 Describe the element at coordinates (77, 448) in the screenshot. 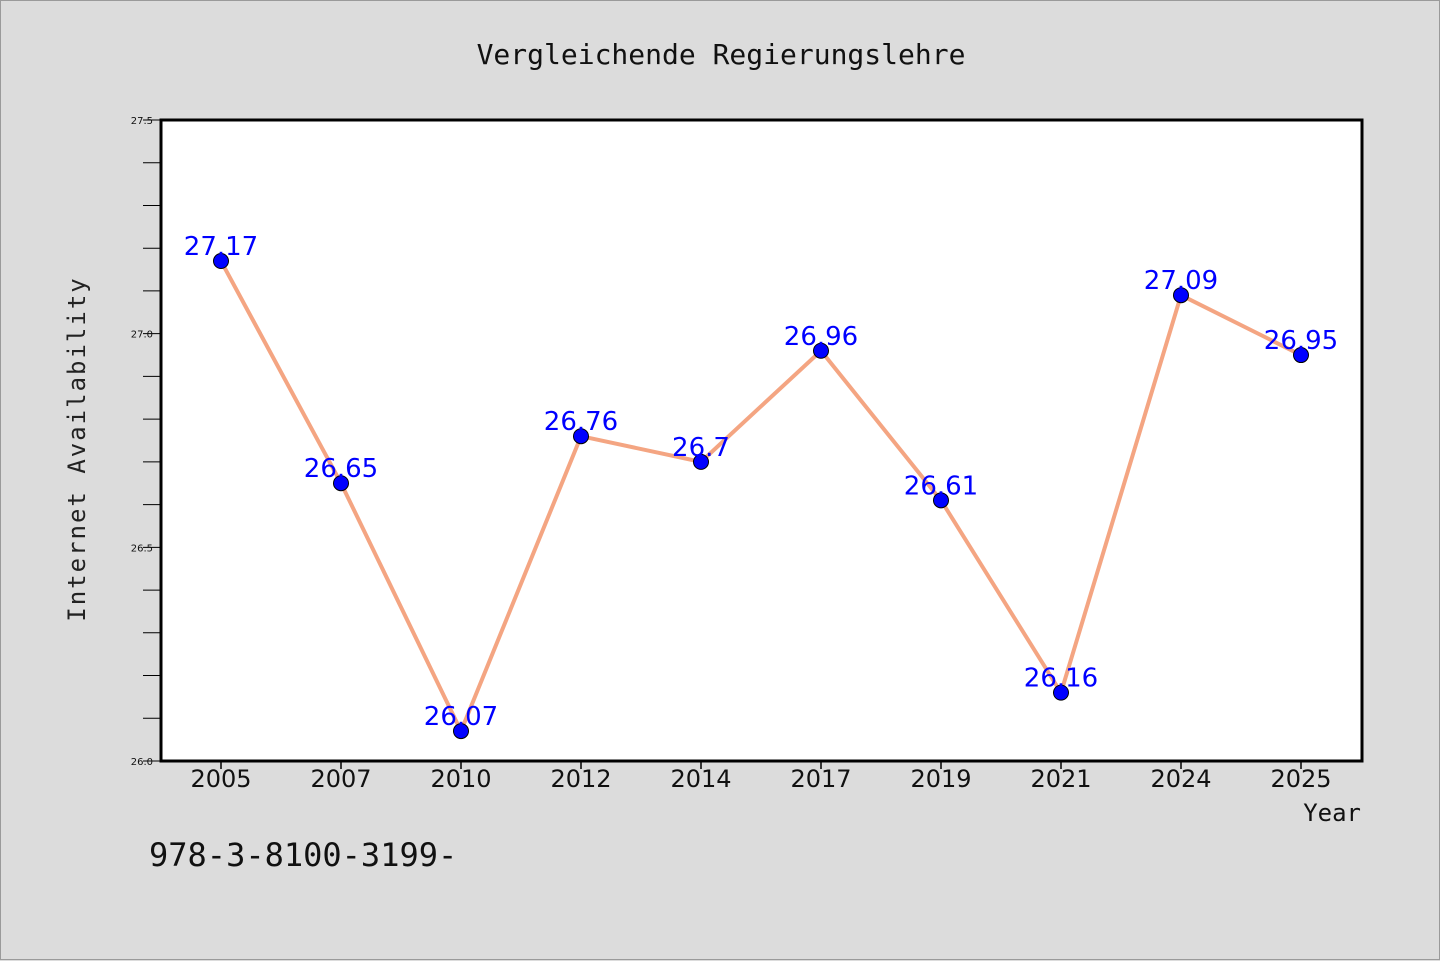

I see `y-axis-label: Internet Availability` at that location.